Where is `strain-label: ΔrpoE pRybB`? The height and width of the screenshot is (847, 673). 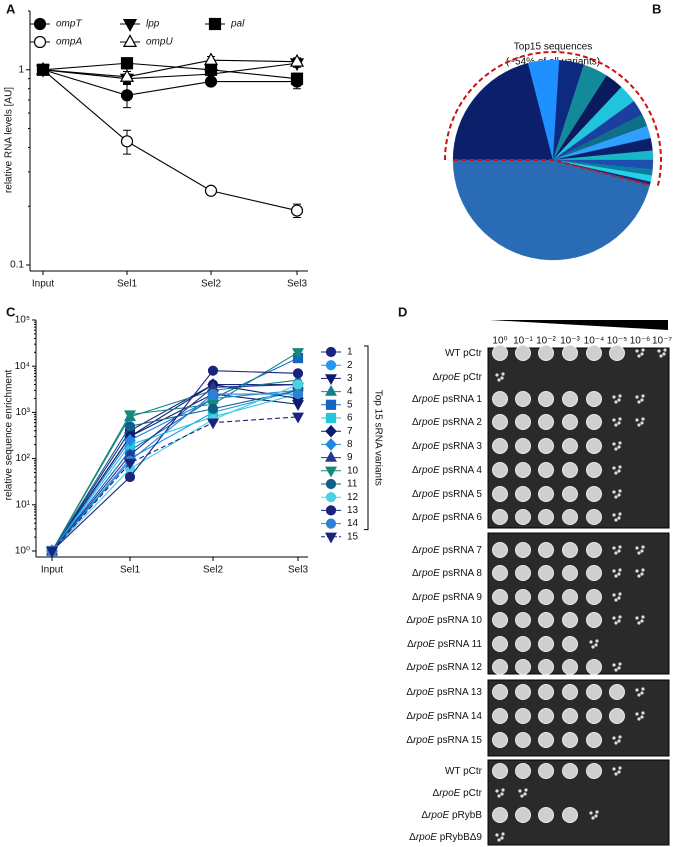 strain-label: ΔrpoE pRybB is located at coordinates (451, 815).